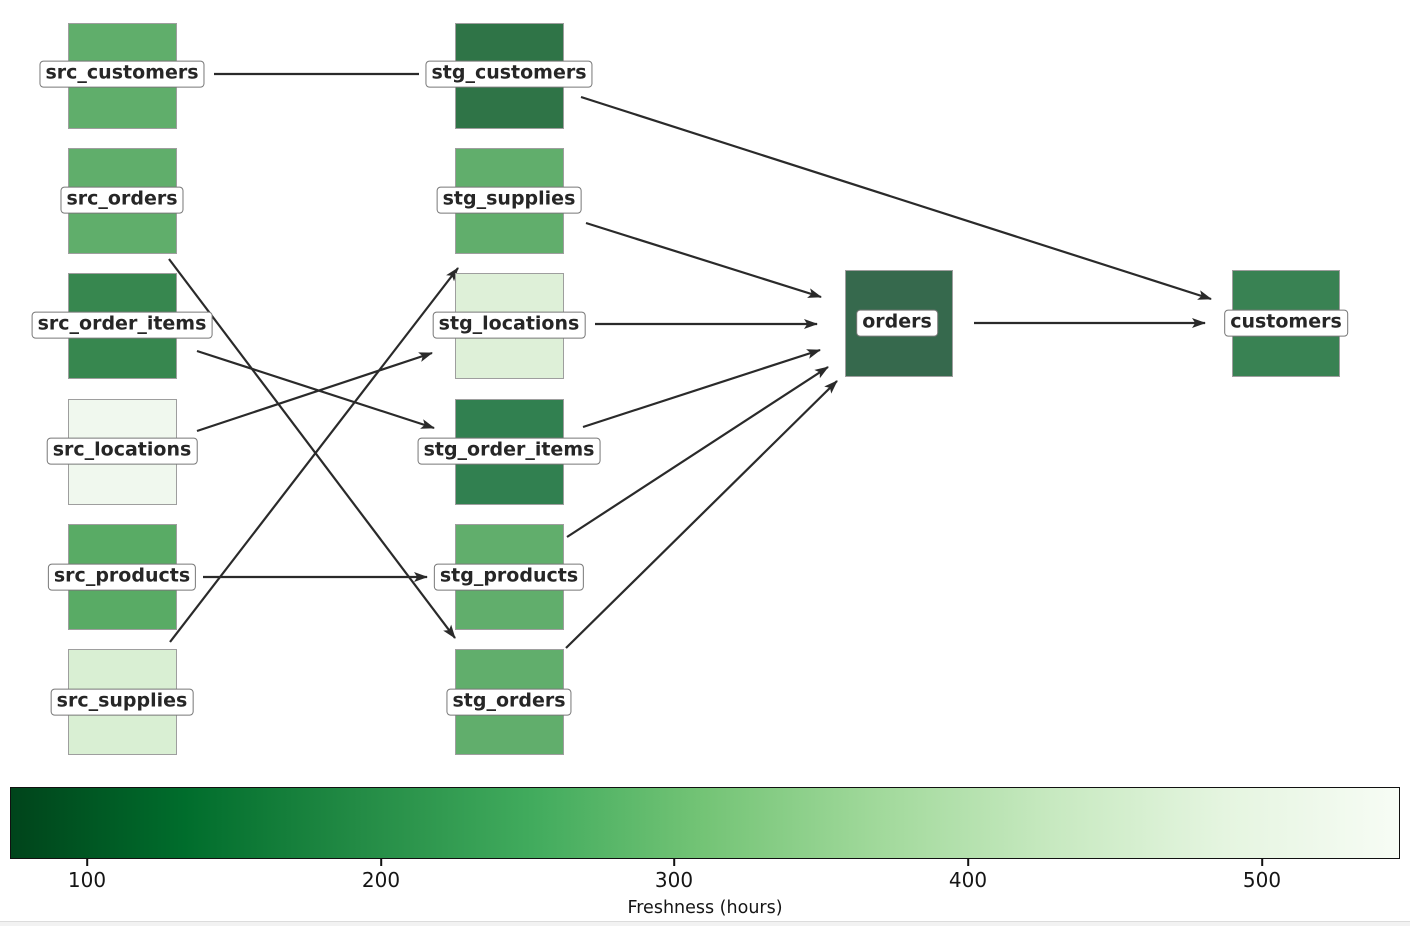  Describe the element at coordinates (1286, 323) in the screenshot. I see `node-label-customers: customers` at that location.